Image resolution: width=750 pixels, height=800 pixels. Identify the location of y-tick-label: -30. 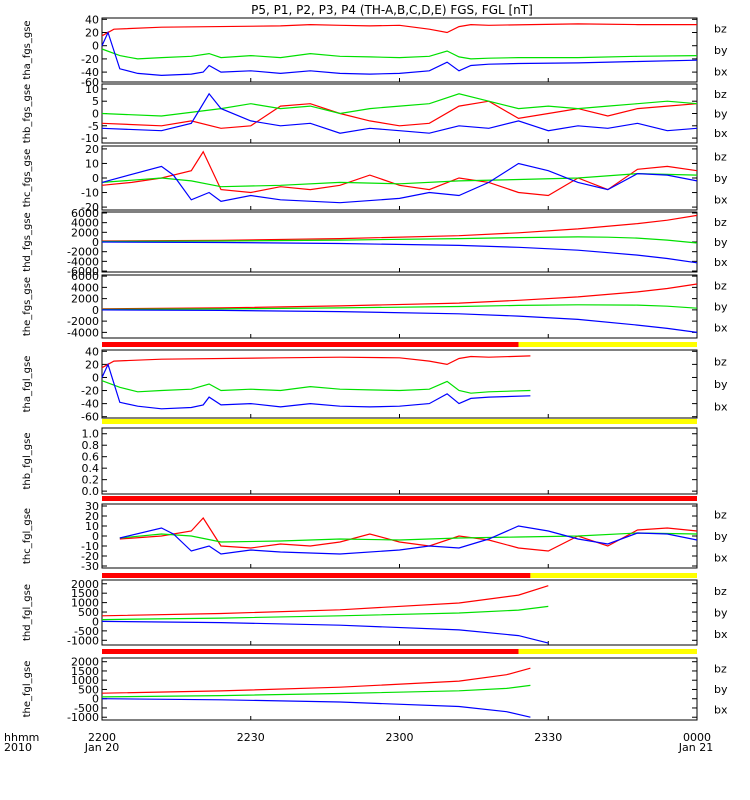
(90, 566).